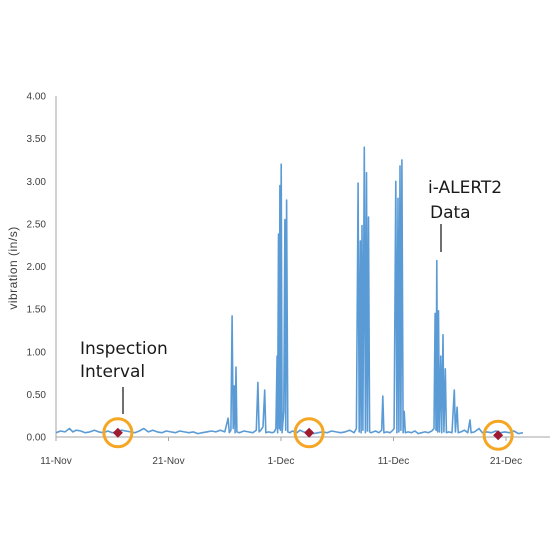 The height and width of the screenshot is (550, 550). What do you see at coordinates (37, 139) in the screenshot?
I see `y-tick-label: 3.50` at bounding box center [37, 139].